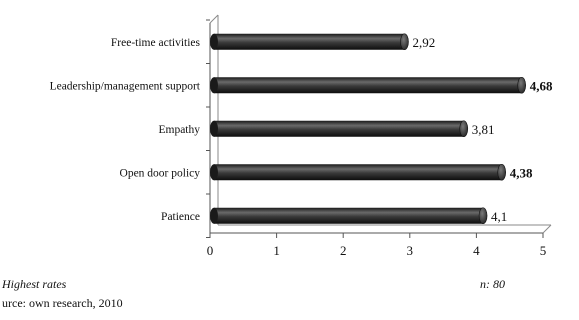  I want to click on x-tick-label-4: 4, so click(476, 250).